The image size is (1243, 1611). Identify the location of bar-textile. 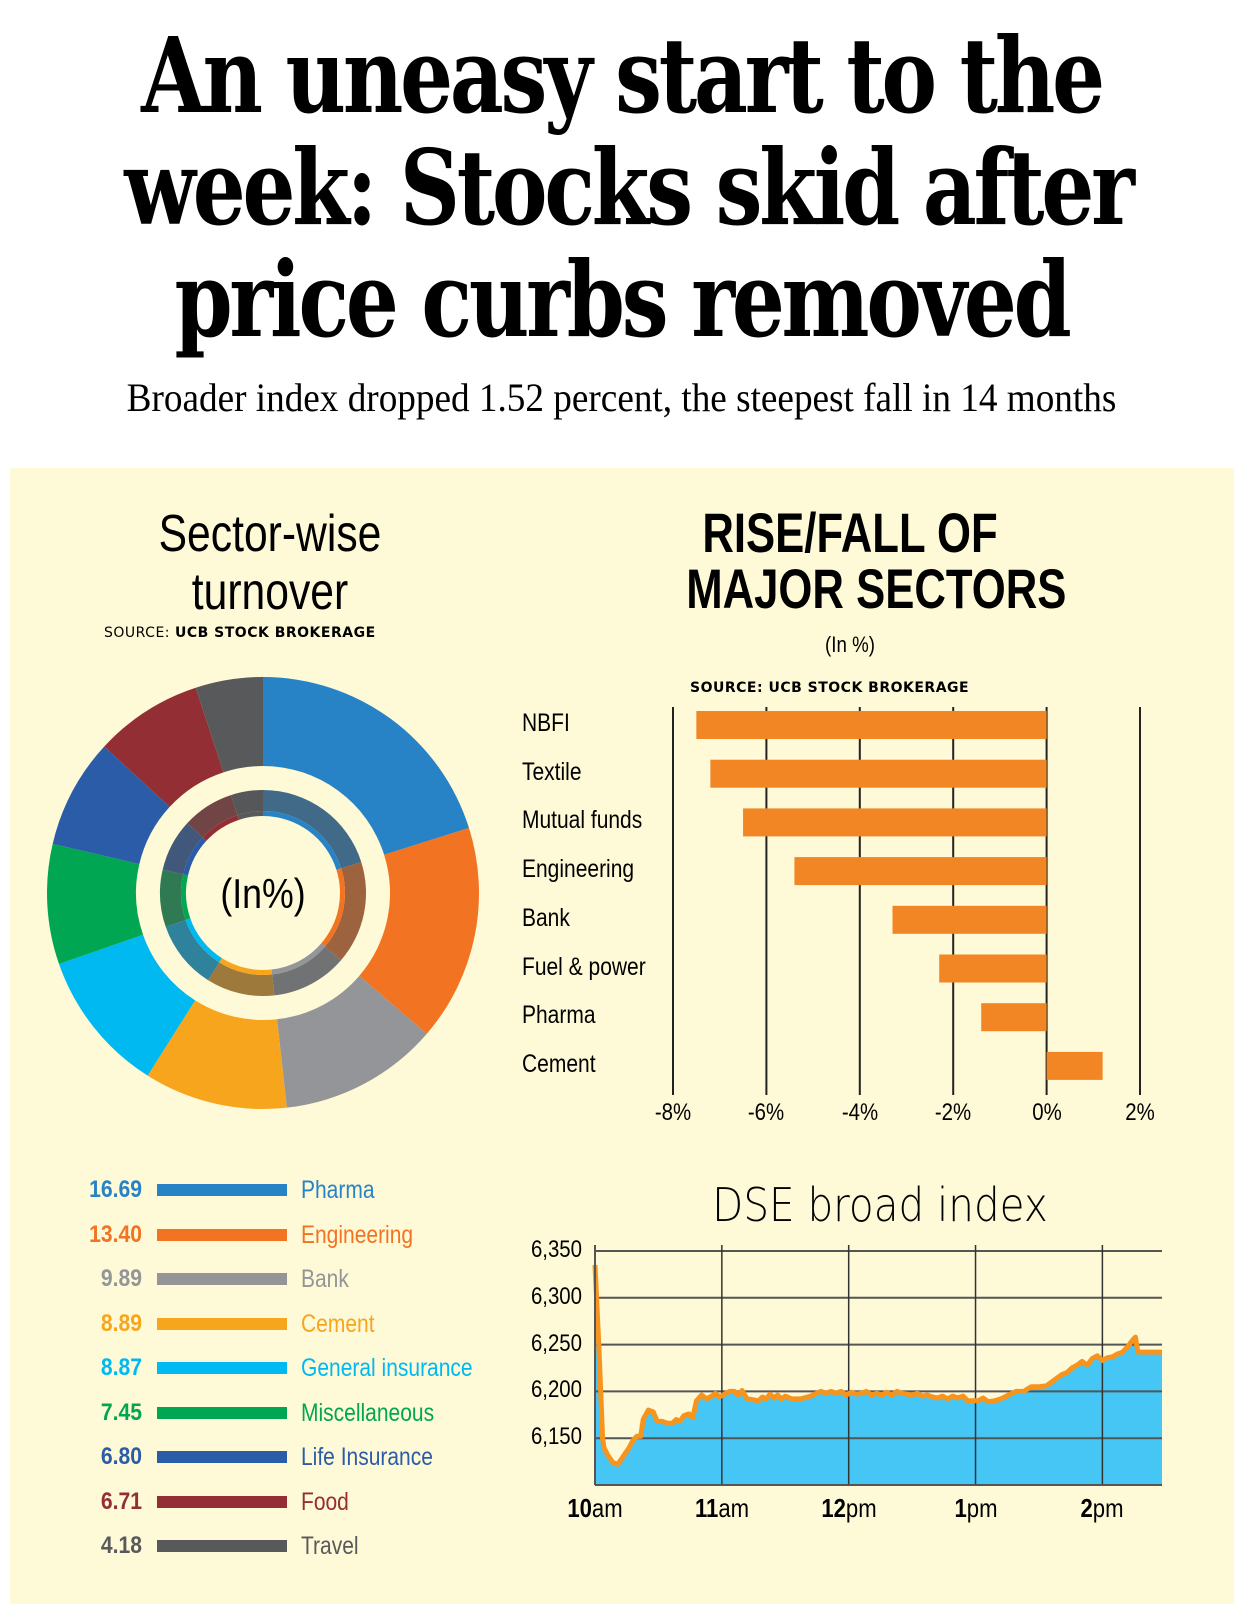
(878, 773).